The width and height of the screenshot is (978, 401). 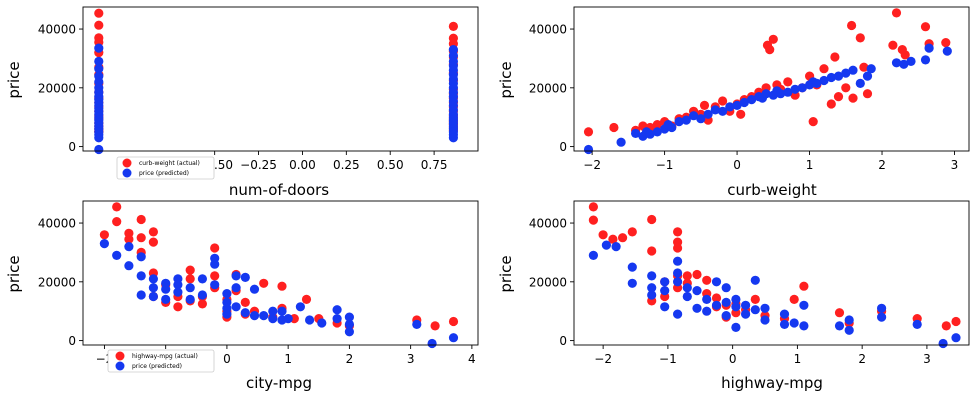 I want to click on legend-frame, so click(x=161, y=361).